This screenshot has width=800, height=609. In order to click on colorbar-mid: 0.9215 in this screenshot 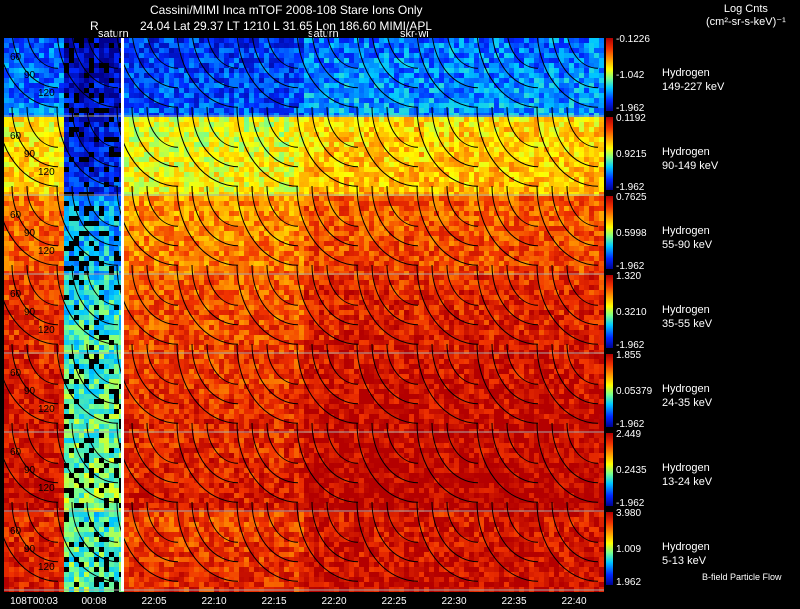, I will do `click(631, 154)`.